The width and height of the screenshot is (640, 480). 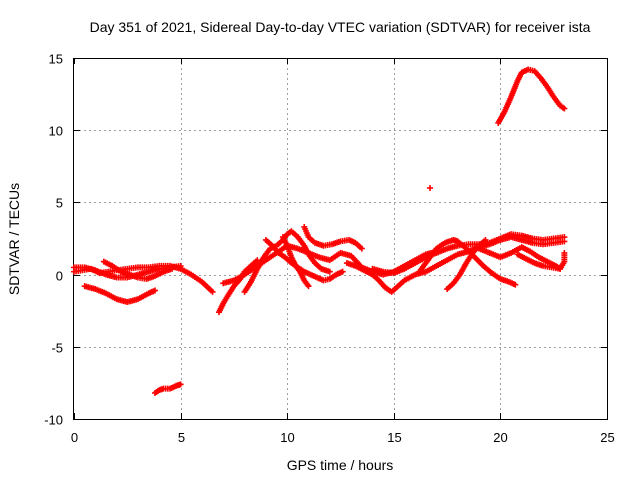 I want to click on x-tick-label: 25, so click(x=607, y=437).